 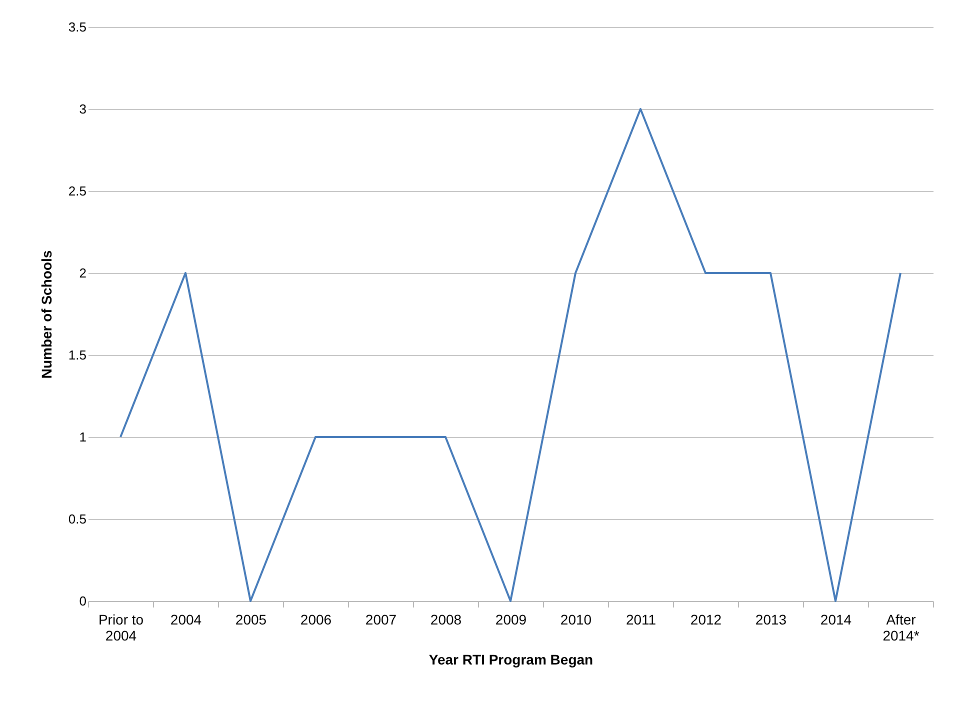 What do you see at coordinates (381, 620) in the screenshot?
I see `x-tick-label: 2007` at bounding box center [381, 620].